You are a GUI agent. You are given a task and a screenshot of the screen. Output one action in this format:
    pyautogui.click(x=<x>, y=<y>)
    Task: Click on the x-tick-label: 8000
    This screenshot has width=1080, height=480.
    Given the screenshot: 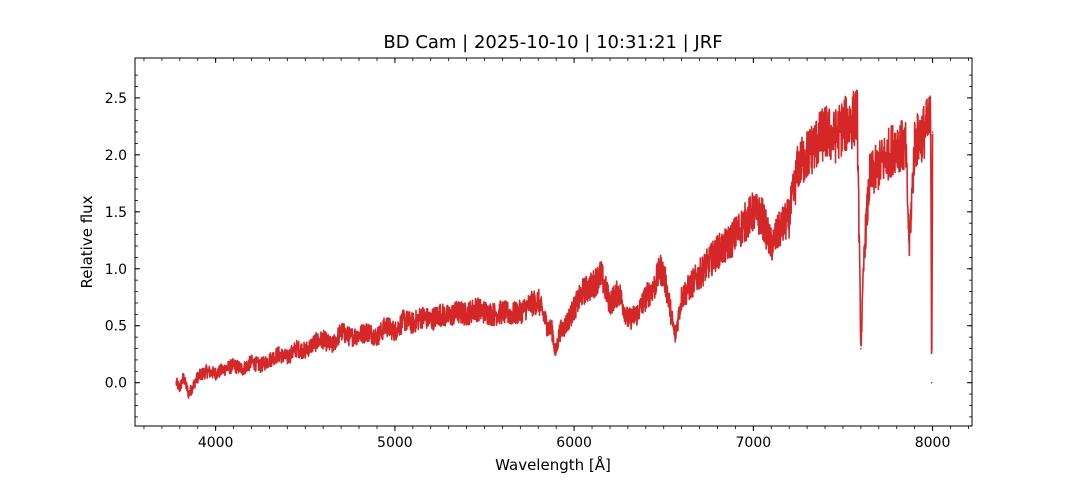 What is the action you would take?
    pyautogui.click(x=933, y=443)
    